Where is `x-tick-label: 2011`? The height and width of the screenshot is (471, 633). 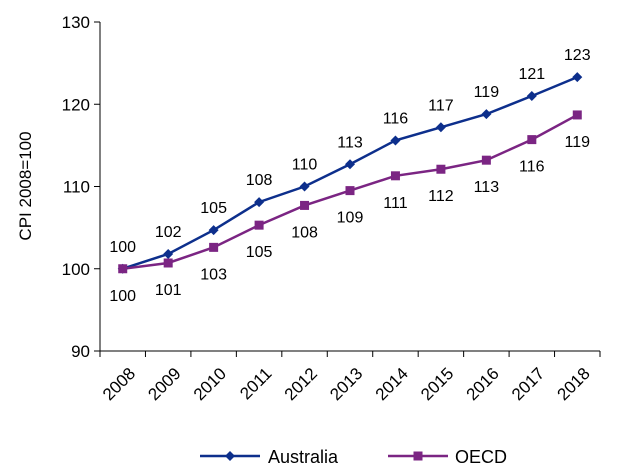 x-tick-label: 2011 is located at coordinates (255, 383).